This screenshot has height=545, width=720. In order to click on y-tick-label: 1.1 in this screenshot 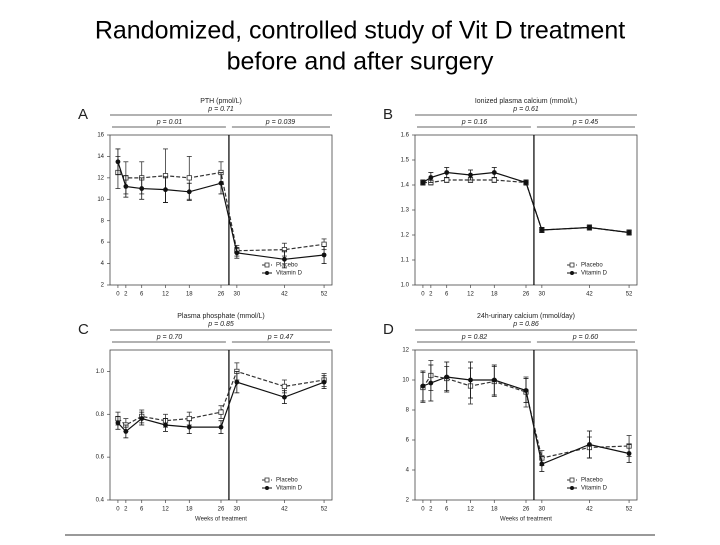, I will do `click(405, 261)`.